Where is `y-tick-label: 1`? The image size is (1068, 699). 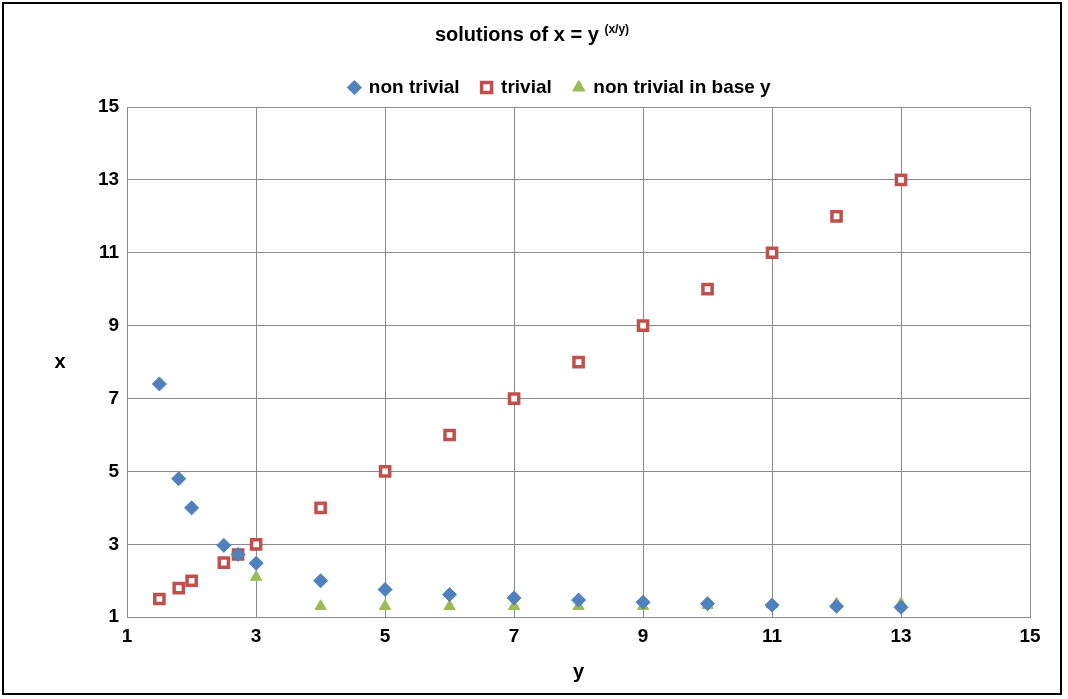
y-tick-label: 1 is located at coordinates (114, 616).